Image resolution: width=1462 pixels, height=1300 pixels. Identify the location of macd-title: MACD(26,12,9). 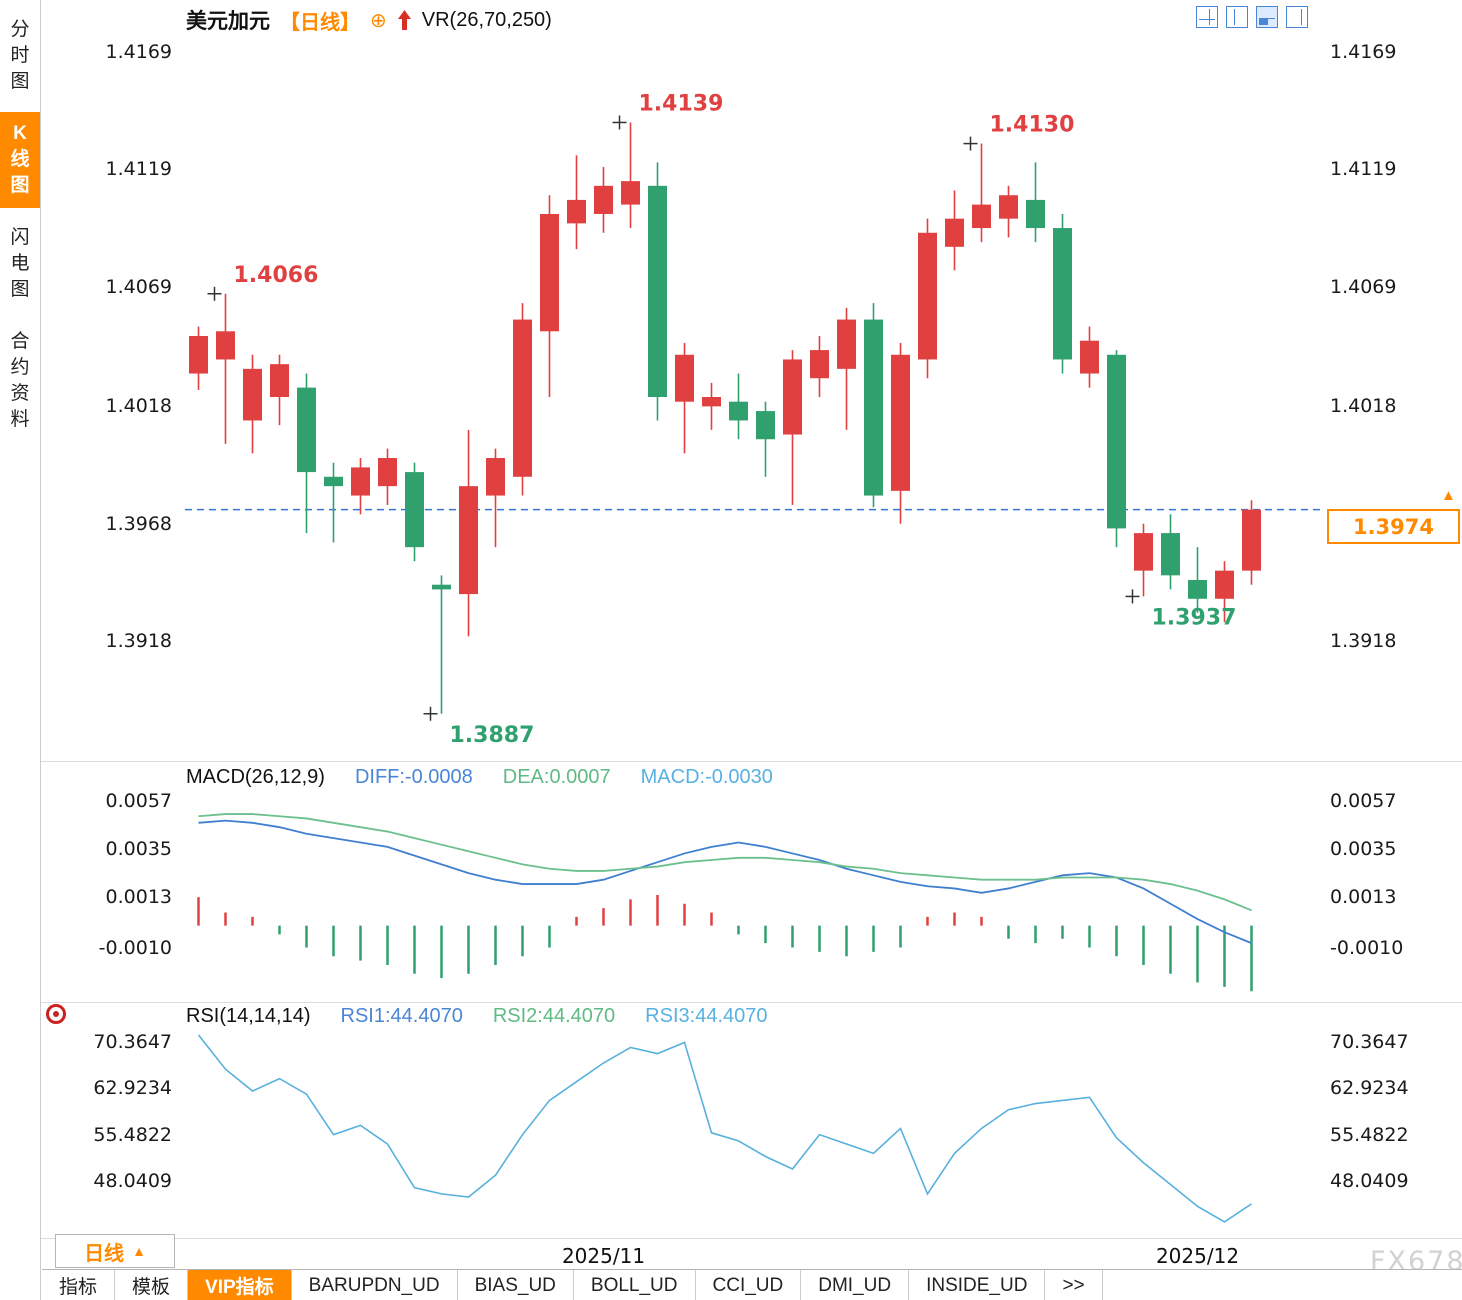
(255, 777).